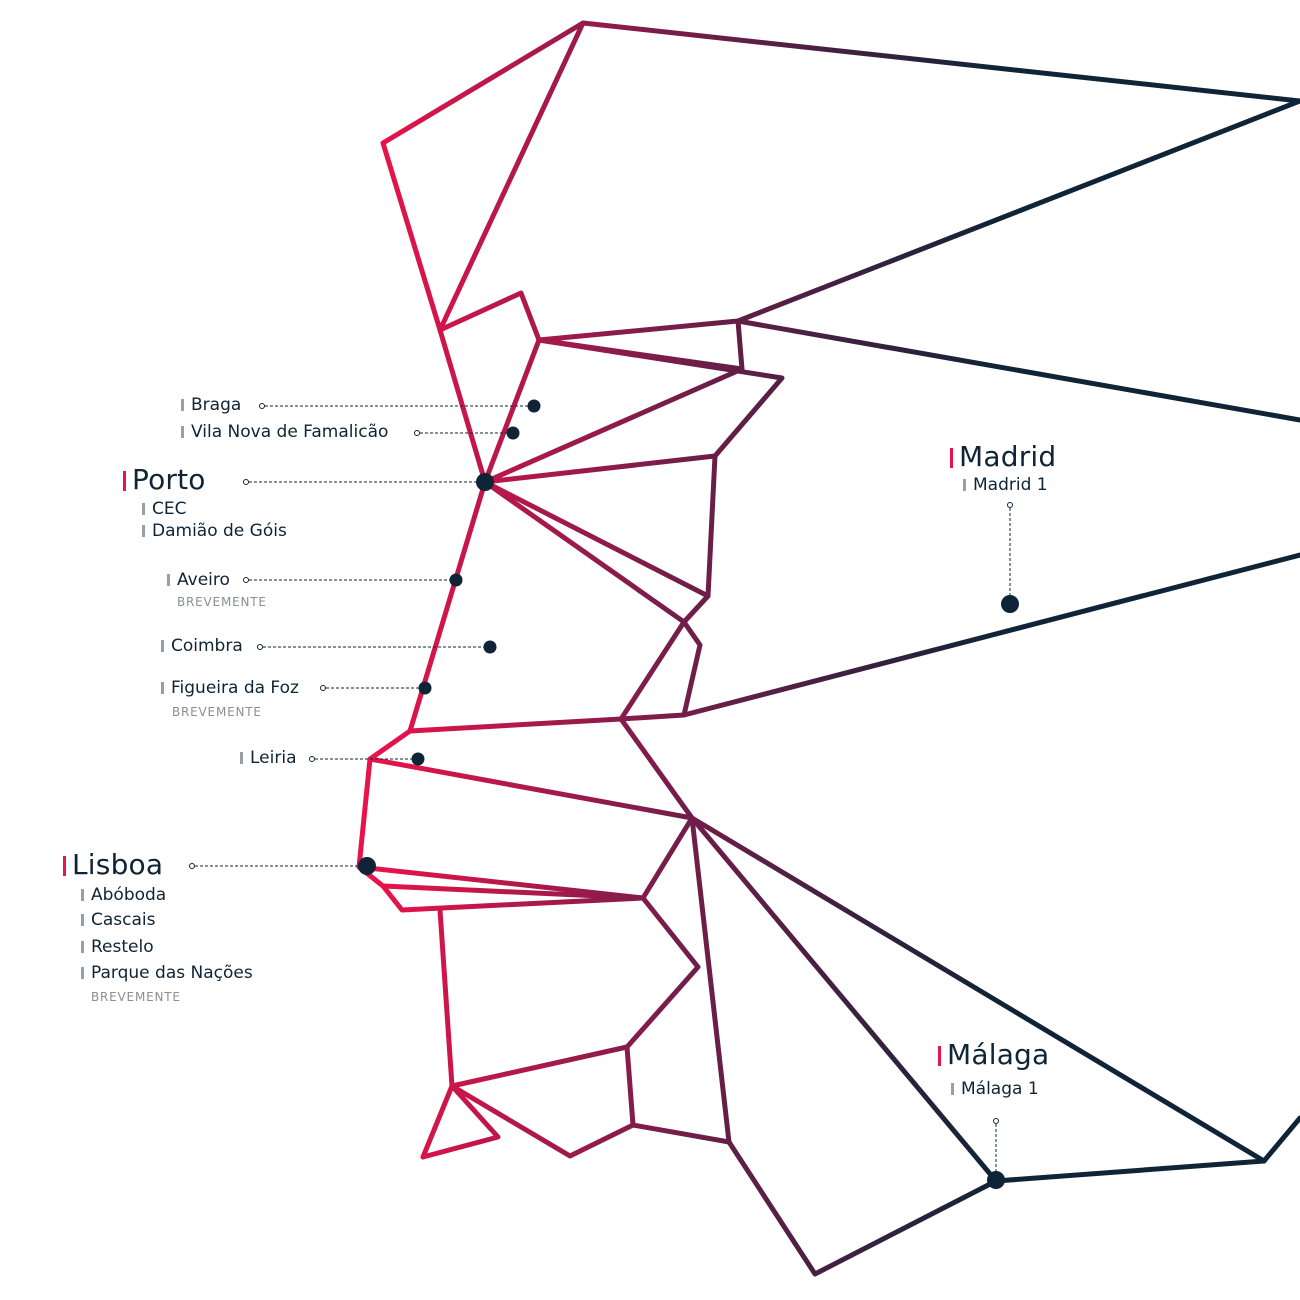 This screenshot has height=1300, width=1300. What do you see at coordinates (217, 712) in the screenshot?
I see `figueira-status-badge: BREVEMENTE` at bounding box center [217, 712].